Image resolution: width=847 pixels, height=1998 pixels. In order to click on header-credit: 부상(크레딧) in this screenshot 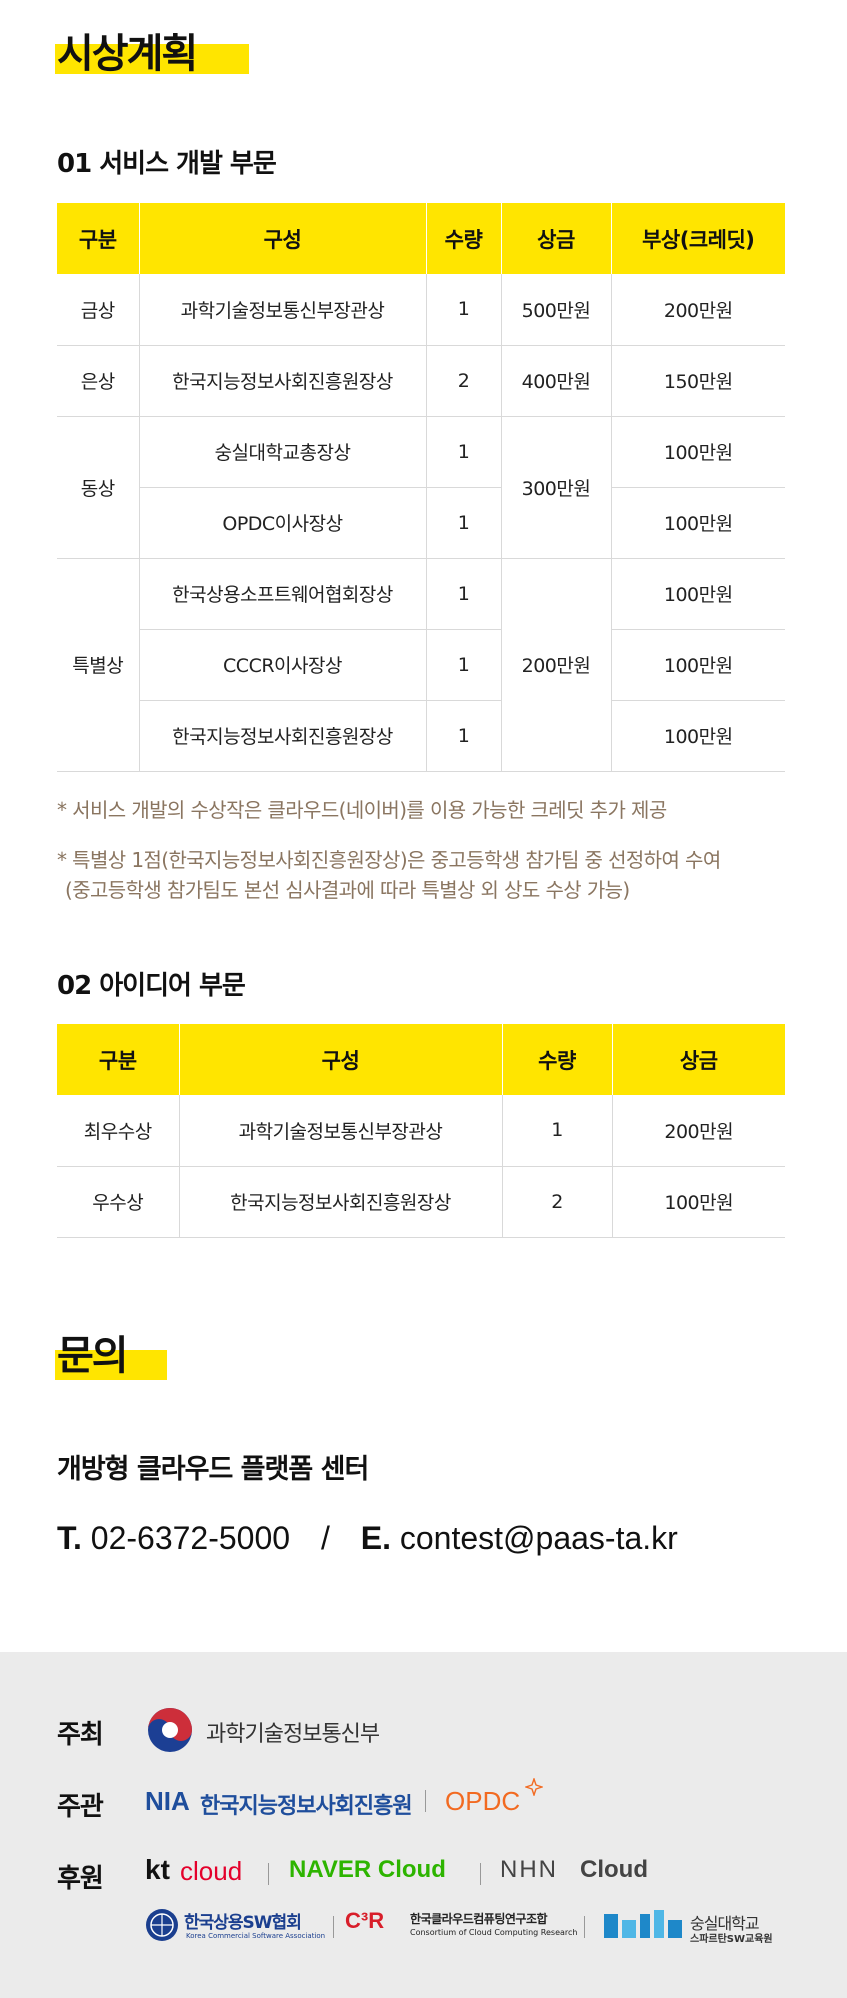, I will do `click(698, 238)`.